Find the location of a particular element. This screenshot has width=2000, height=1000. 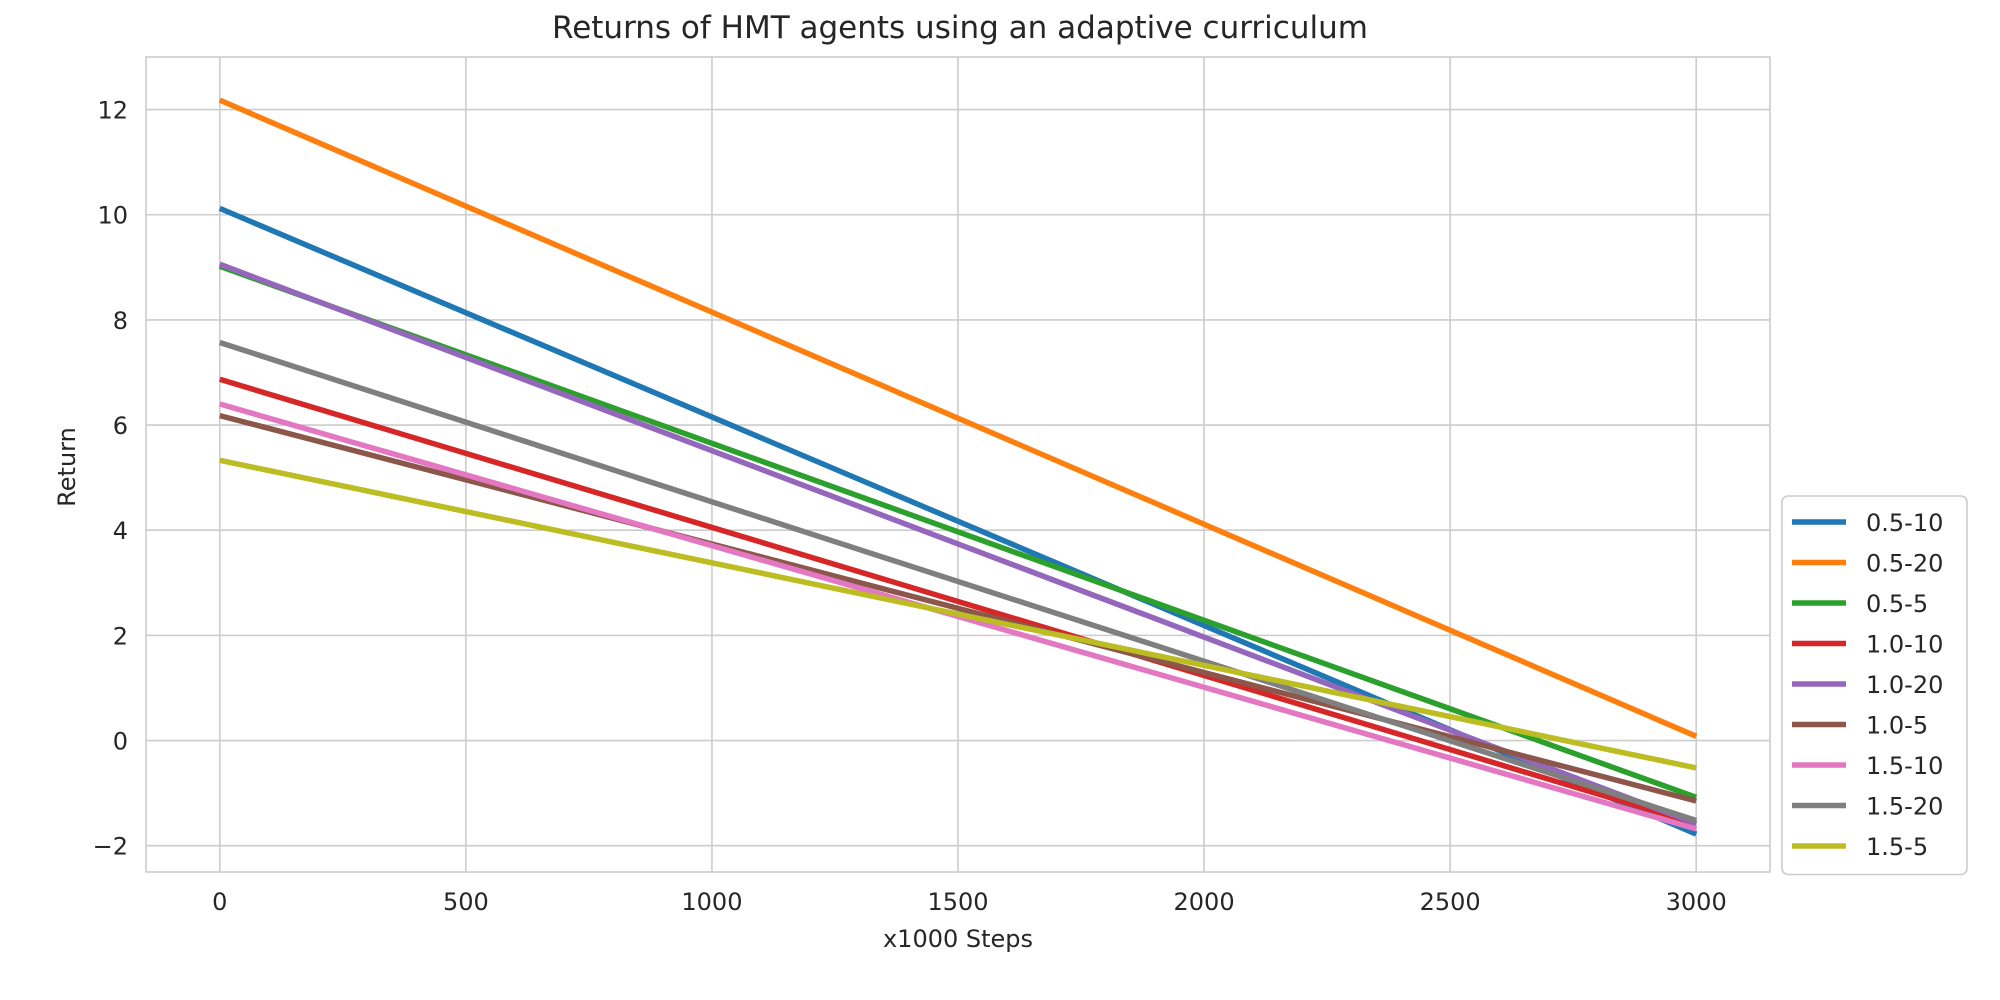

legend-label: 1.5-5 is located at coordinates (1897, 847).